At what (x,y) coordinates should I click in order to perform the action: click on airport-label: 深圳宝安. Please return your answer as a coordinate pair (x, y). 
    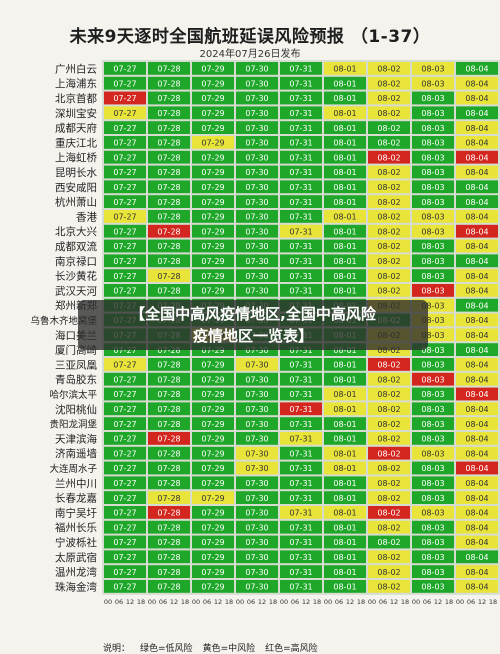
    Looking at the image, I should click on (76, 113).